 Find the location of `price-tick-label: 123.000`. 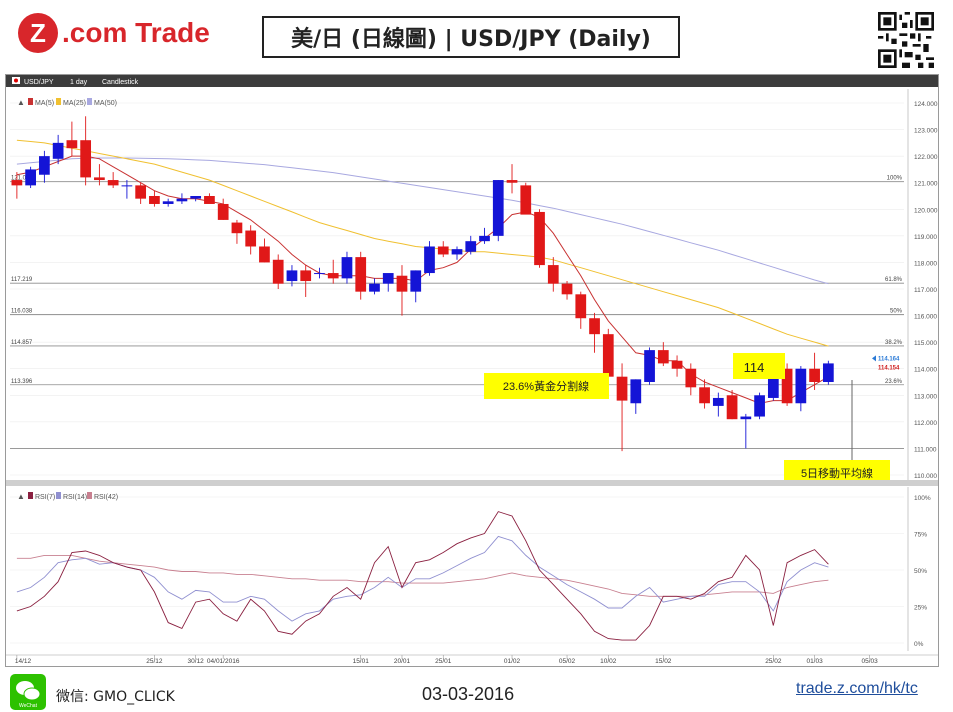

price-tick-label: 123.000 is located at coordinates (926, 131).